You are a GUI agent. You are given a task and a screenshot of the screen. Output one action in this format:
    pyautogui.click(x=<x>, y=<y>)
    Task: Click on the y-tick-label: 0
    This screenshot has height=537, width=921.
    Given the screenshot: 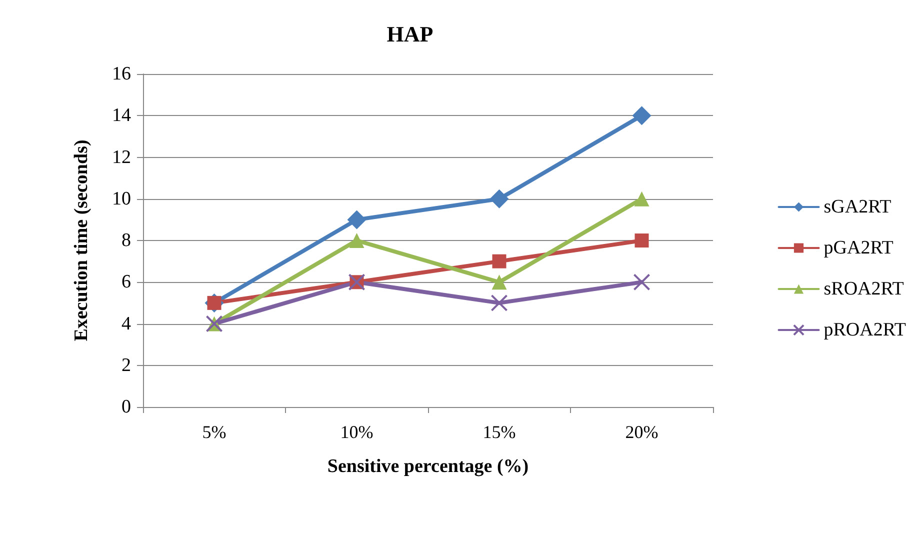 What is the action you would take?
    pyautogui.click(x=126, y=407)
    